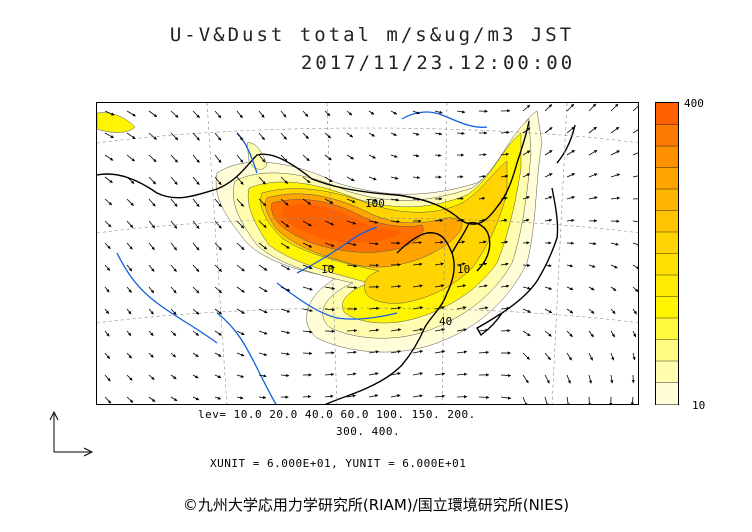 The width and height of the screenshot is (752, 532). What do you see at coordinates (445, 321) in the screenshot?
I see `contour-label: 40` at bounding box center [445, 321].